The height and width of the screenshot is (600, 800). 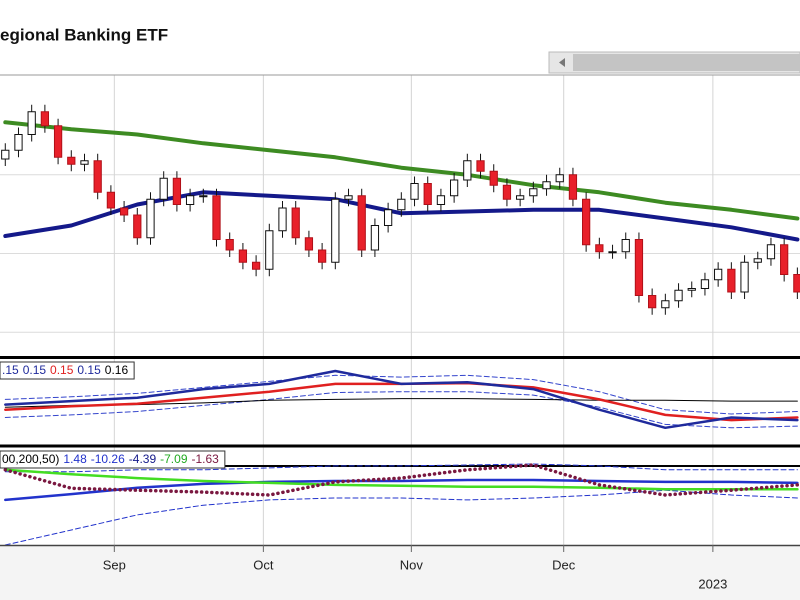 What do you see at coordinates (108, 459) in the screenshot?
I see `legend-entry: -10.26` at bounding box center [108, 459].